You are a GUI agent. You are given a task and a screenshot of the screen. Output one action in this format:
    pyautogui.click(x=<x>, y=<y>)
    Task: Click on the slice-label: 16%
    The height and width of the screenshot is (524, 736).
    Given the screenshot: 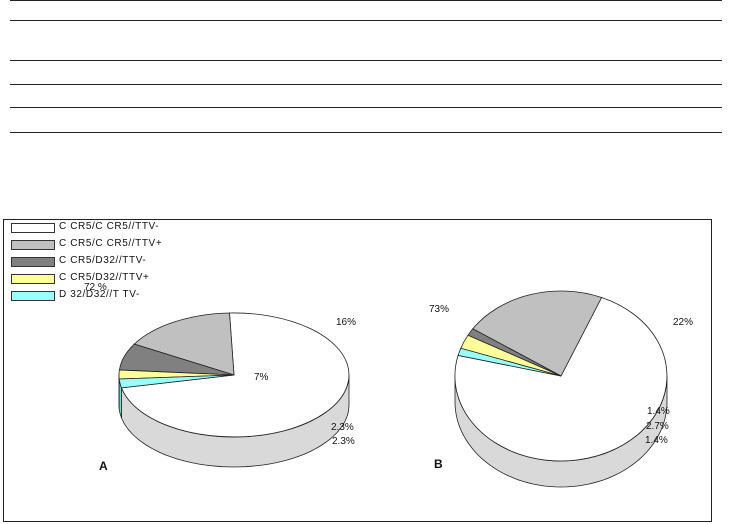 What is the action you would take?
    pyautogui.click(x=346, y=322)
    